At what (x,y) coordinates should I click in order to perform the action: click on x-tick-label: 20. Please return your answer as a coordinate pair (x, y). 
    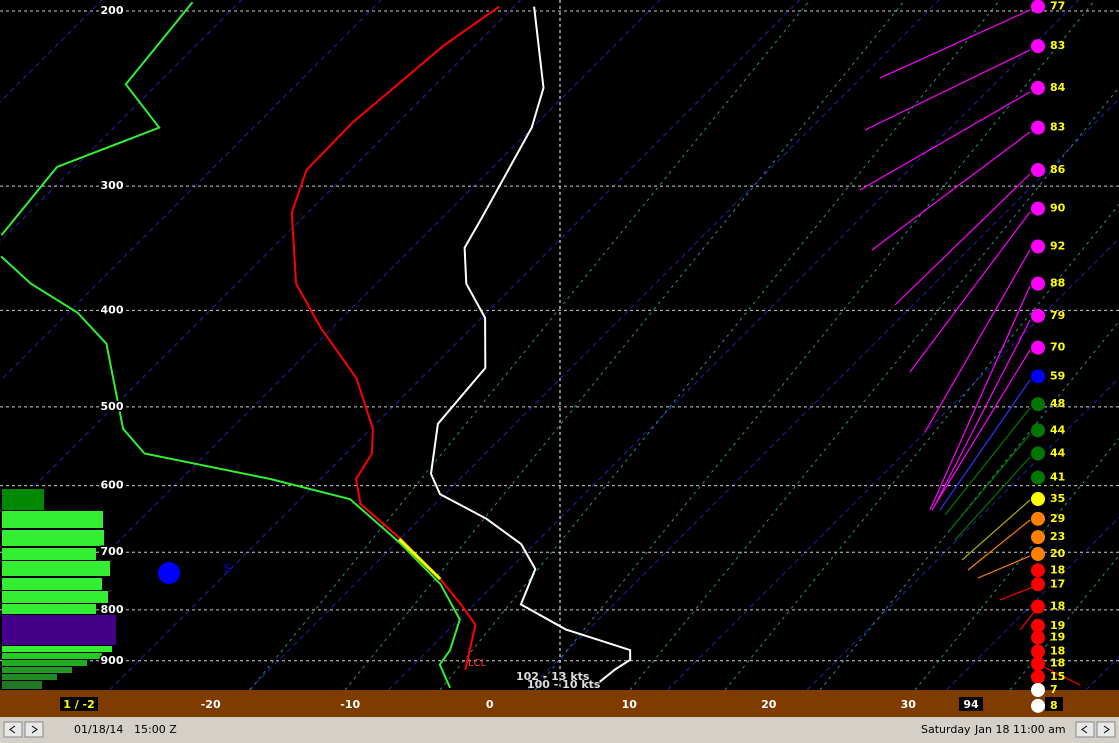
    Looking at the image, I should click on (769, 704).